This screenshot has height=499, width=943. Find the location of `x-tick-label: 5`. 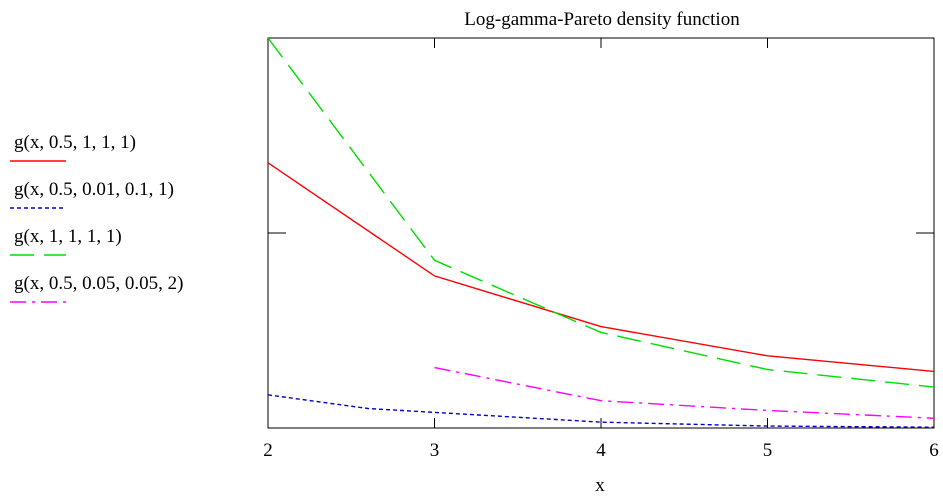

x-tick-label: 5 is located at coordinates (768, 450).